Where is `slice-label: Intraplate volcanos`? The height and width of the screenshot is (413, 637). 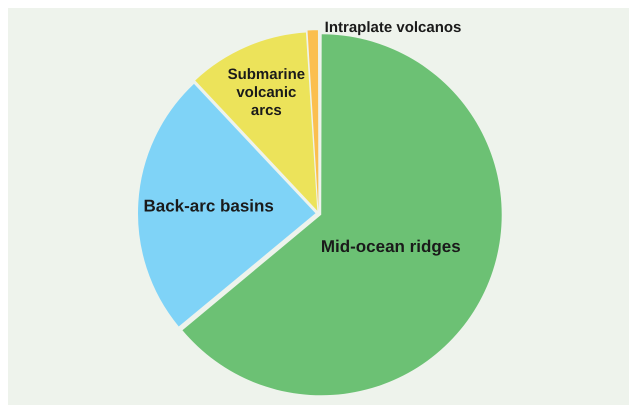
slice-label: Intraplate volcanos is located at coordinates (393, 27).